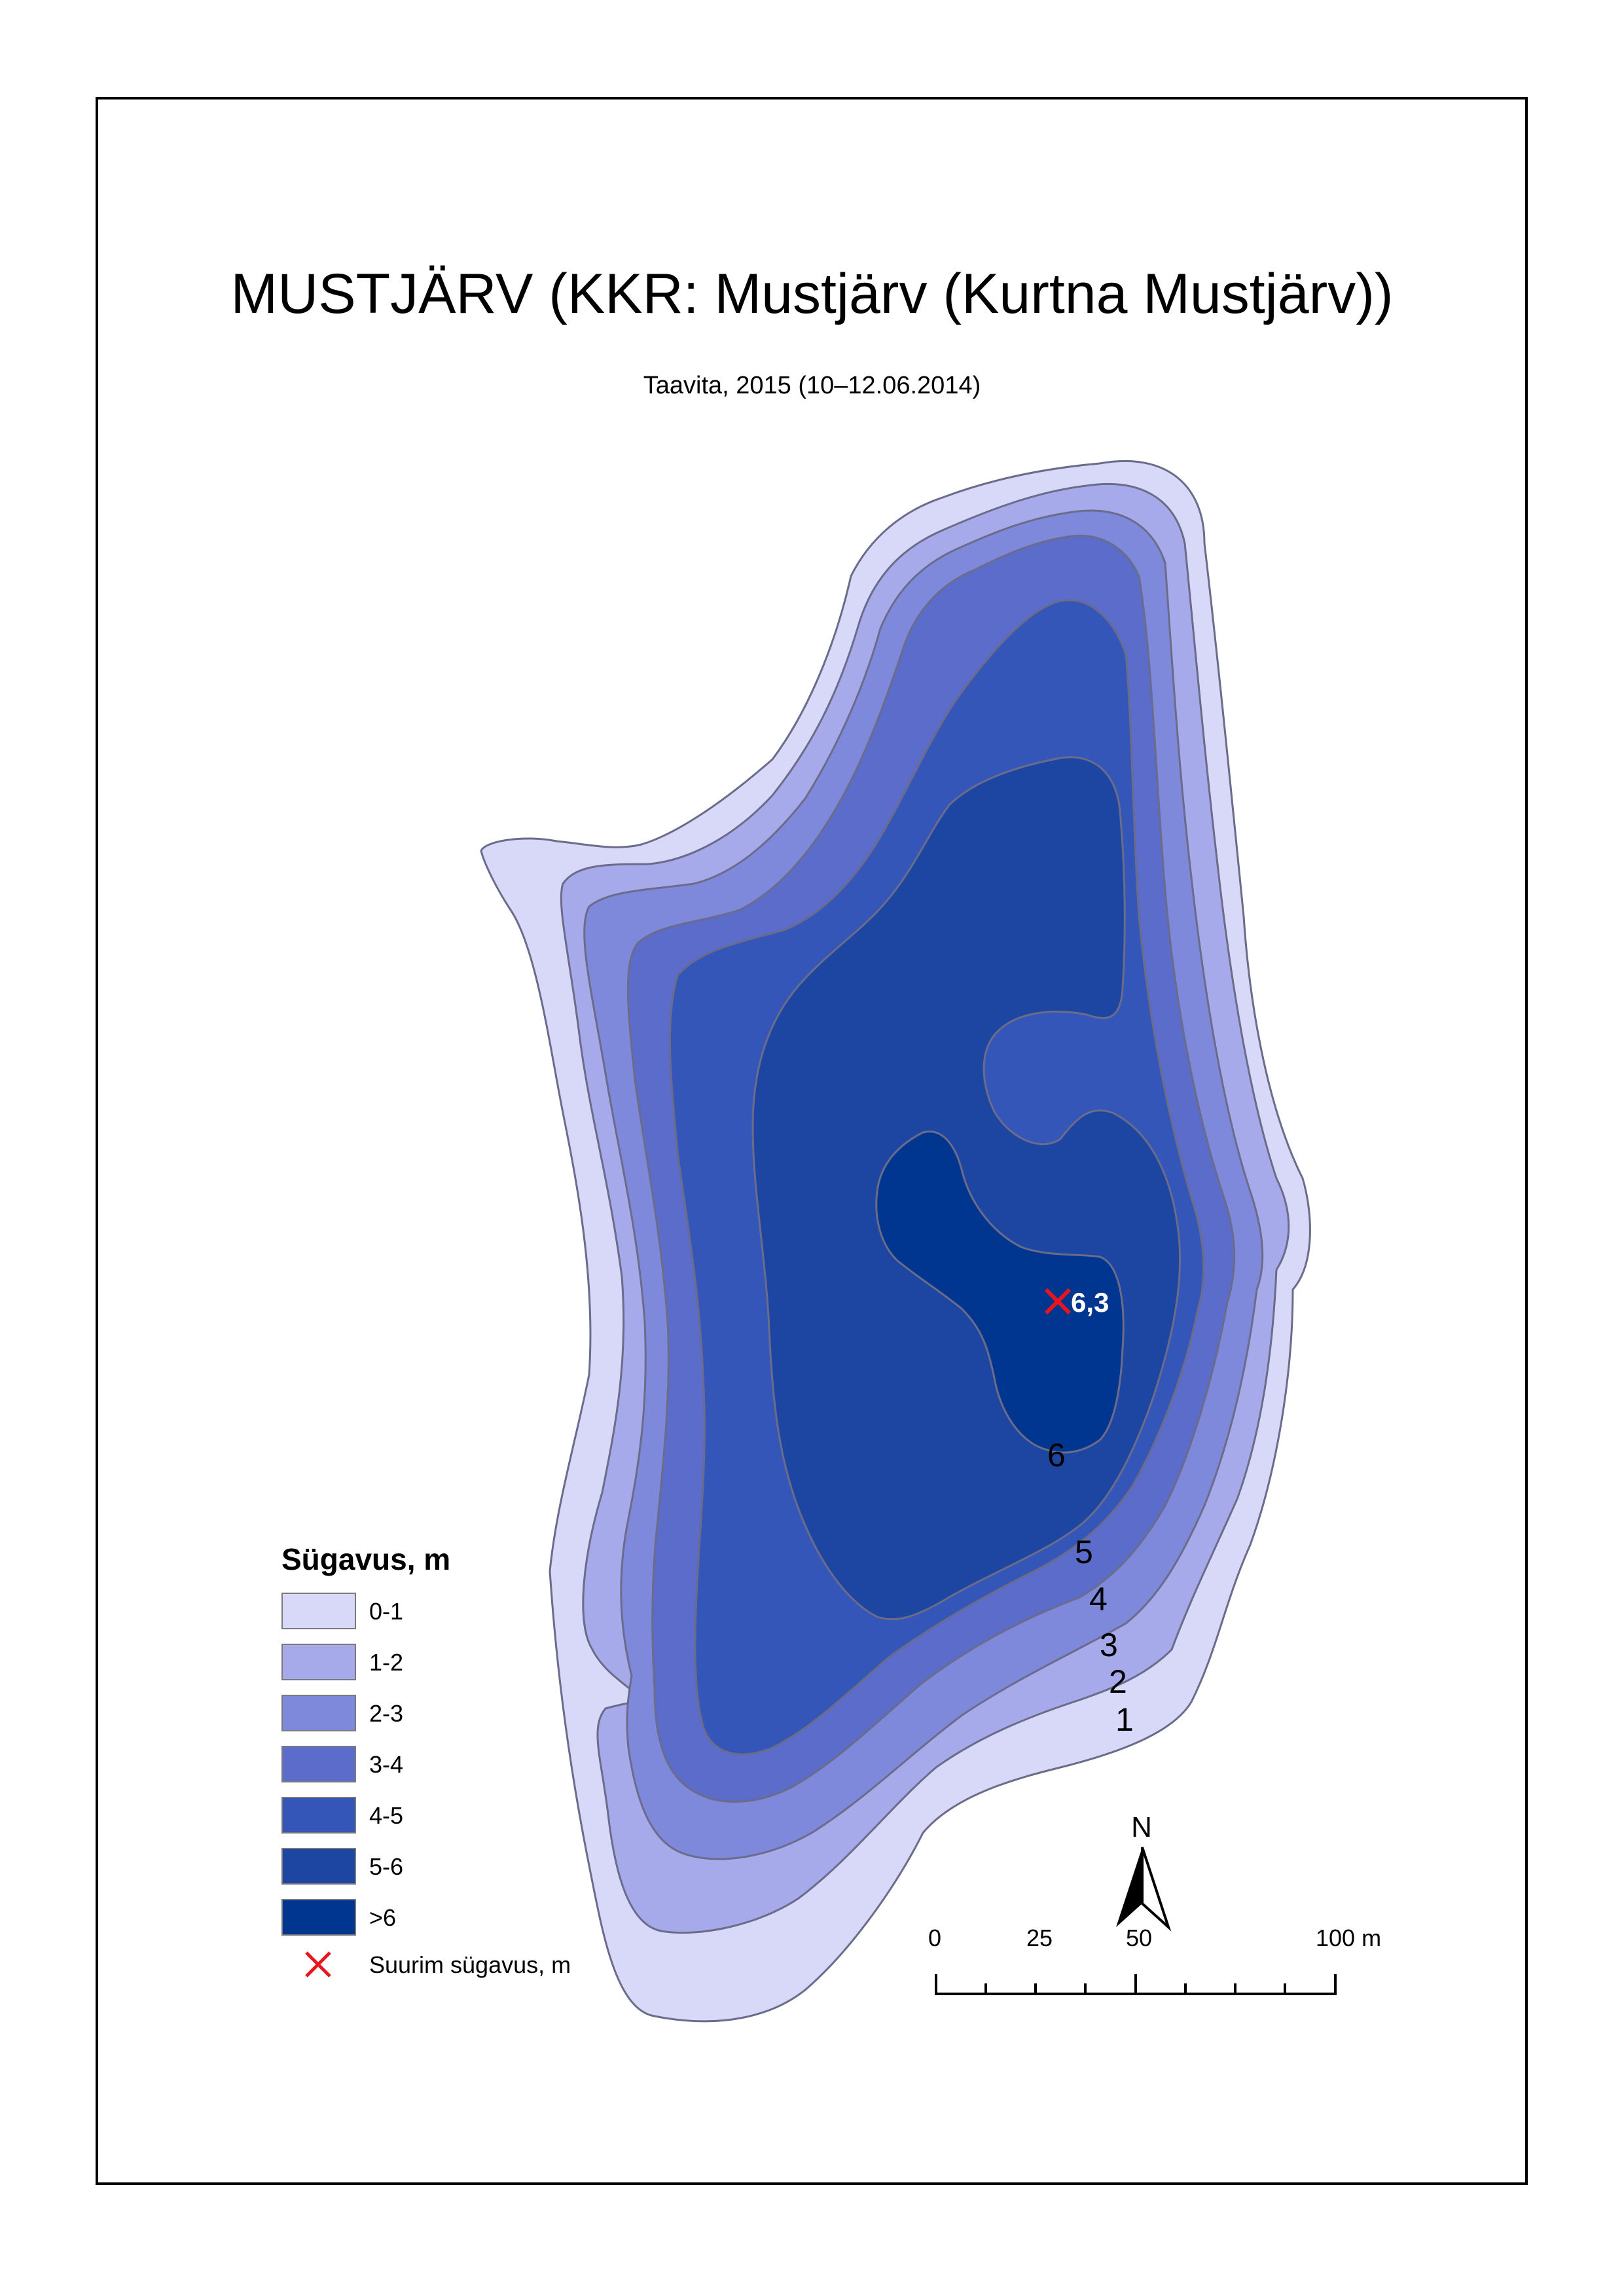 The width and height of the screenshot is (1624, 2295). Describe the element at coordinates (1000, 1292) in the screenshot. I see `depth-zone-gt6` at that location.